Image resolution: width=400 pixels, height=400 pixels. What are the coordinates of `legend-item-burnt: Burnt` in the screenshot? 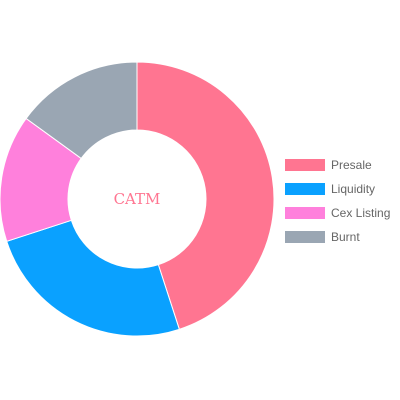 It's located at (322, 237).